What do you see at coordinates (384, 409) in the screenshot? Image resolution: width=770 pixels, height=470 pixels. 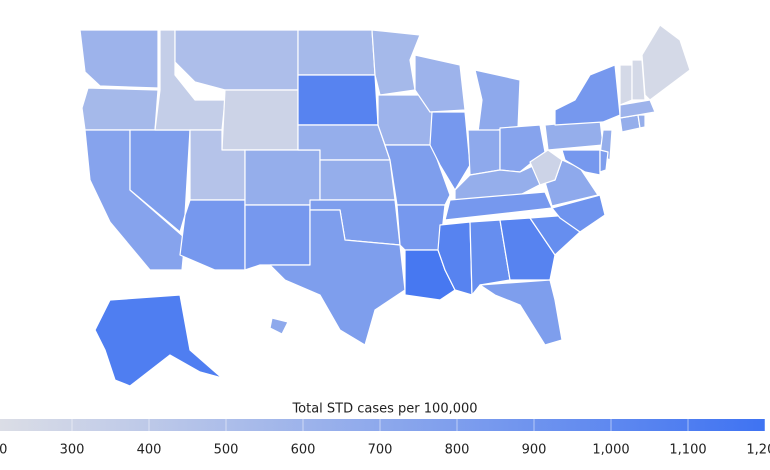 I see `legend-title: Total STD cases per 100,000` at bounding box center [384, 409].